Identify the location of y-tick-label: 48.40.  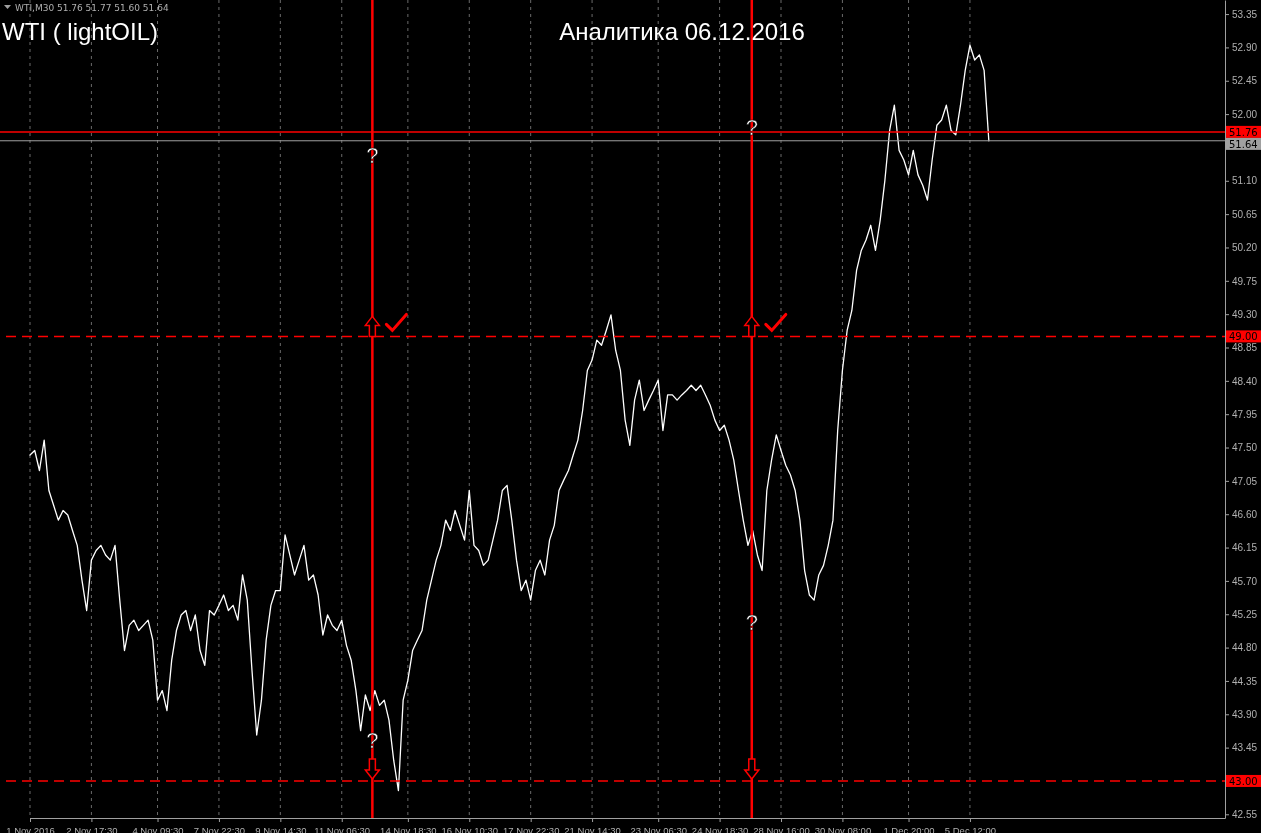
(1245, 381).